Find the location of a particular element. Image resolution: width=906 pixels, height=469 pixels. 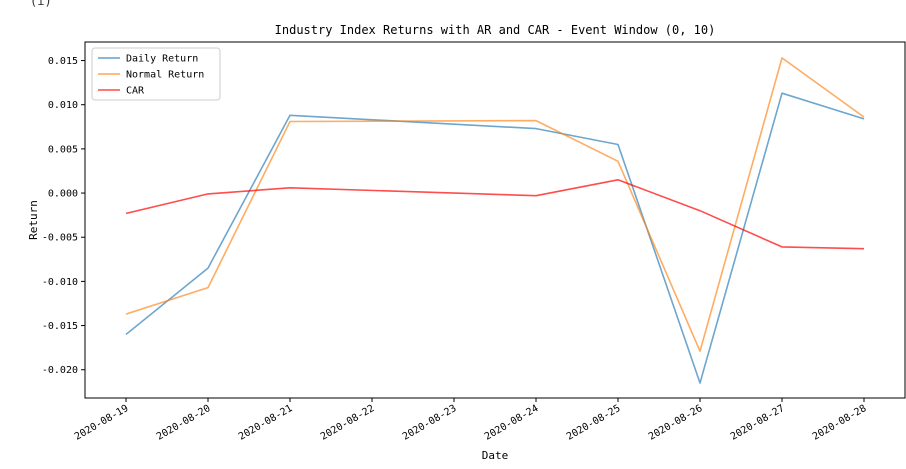

x-tick-label: 2020-08-23 is located at coordinates (430, 423).